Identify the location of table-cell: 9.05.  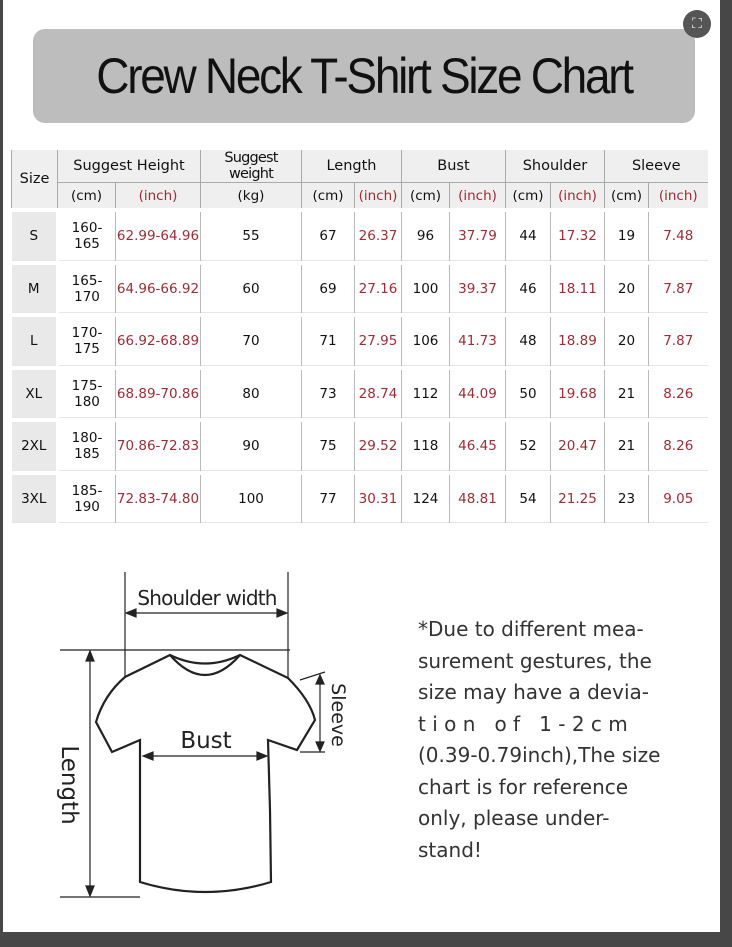
(678, 496).